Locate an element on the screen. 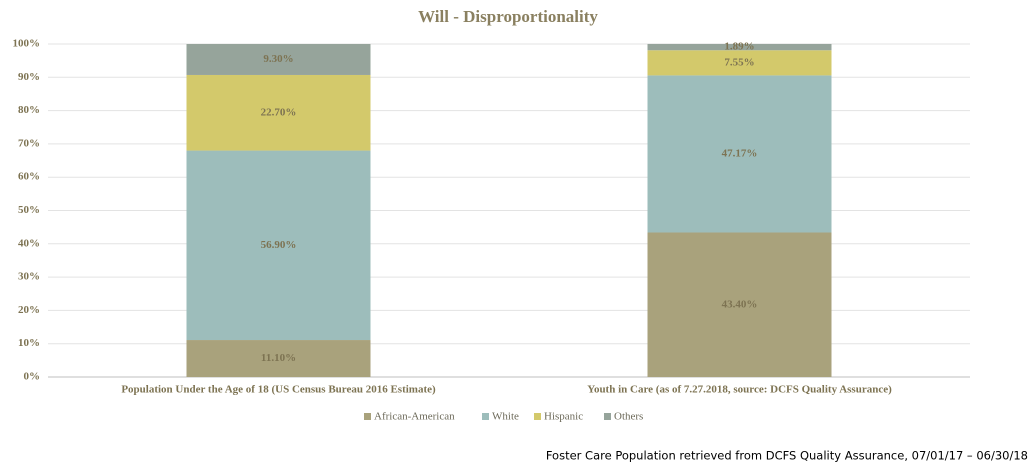  data-label: 7.55% is located at coordinates (739, 62).